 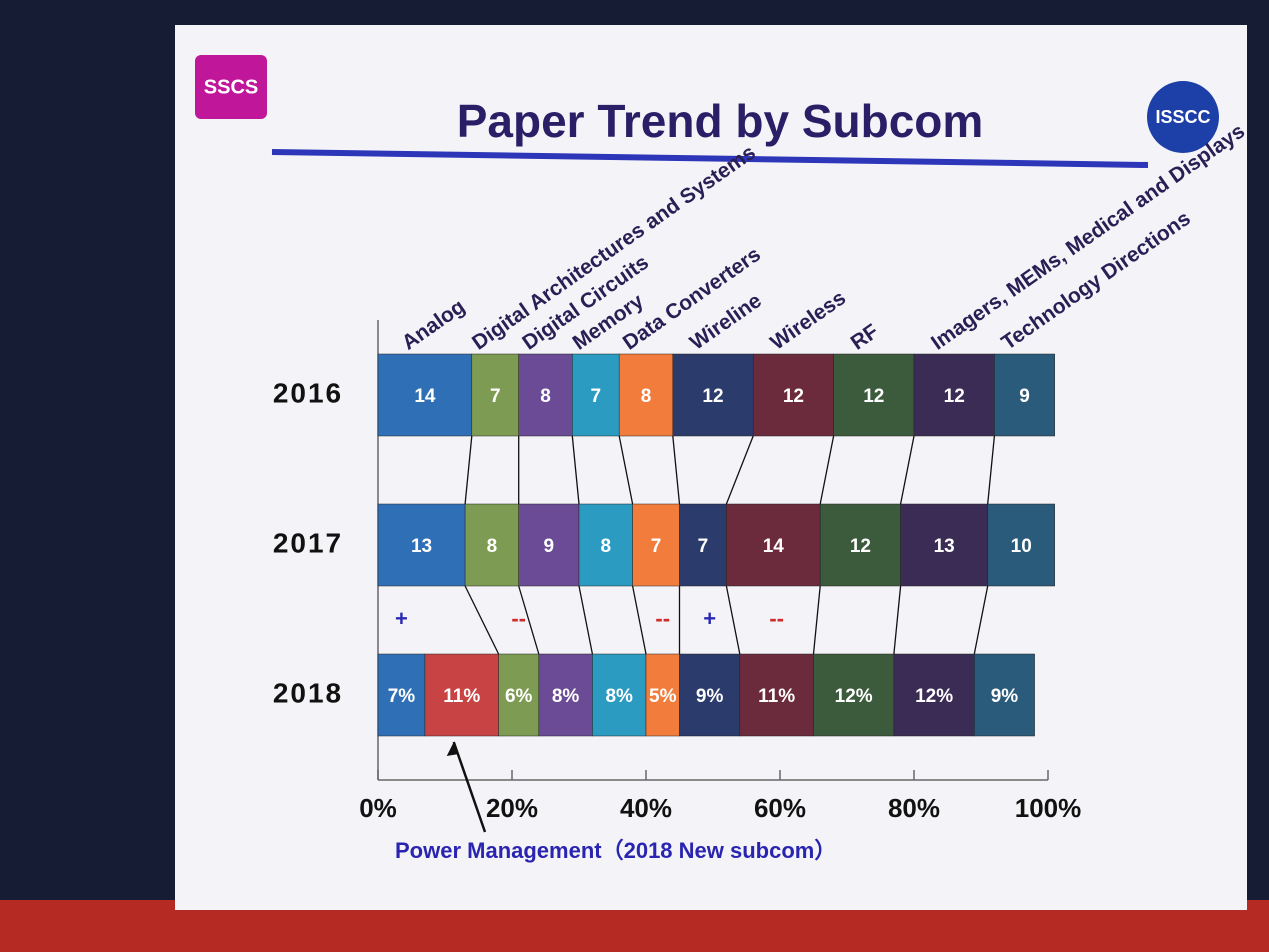 I want to click on note-arrowhead, so click(x=452, y=749).